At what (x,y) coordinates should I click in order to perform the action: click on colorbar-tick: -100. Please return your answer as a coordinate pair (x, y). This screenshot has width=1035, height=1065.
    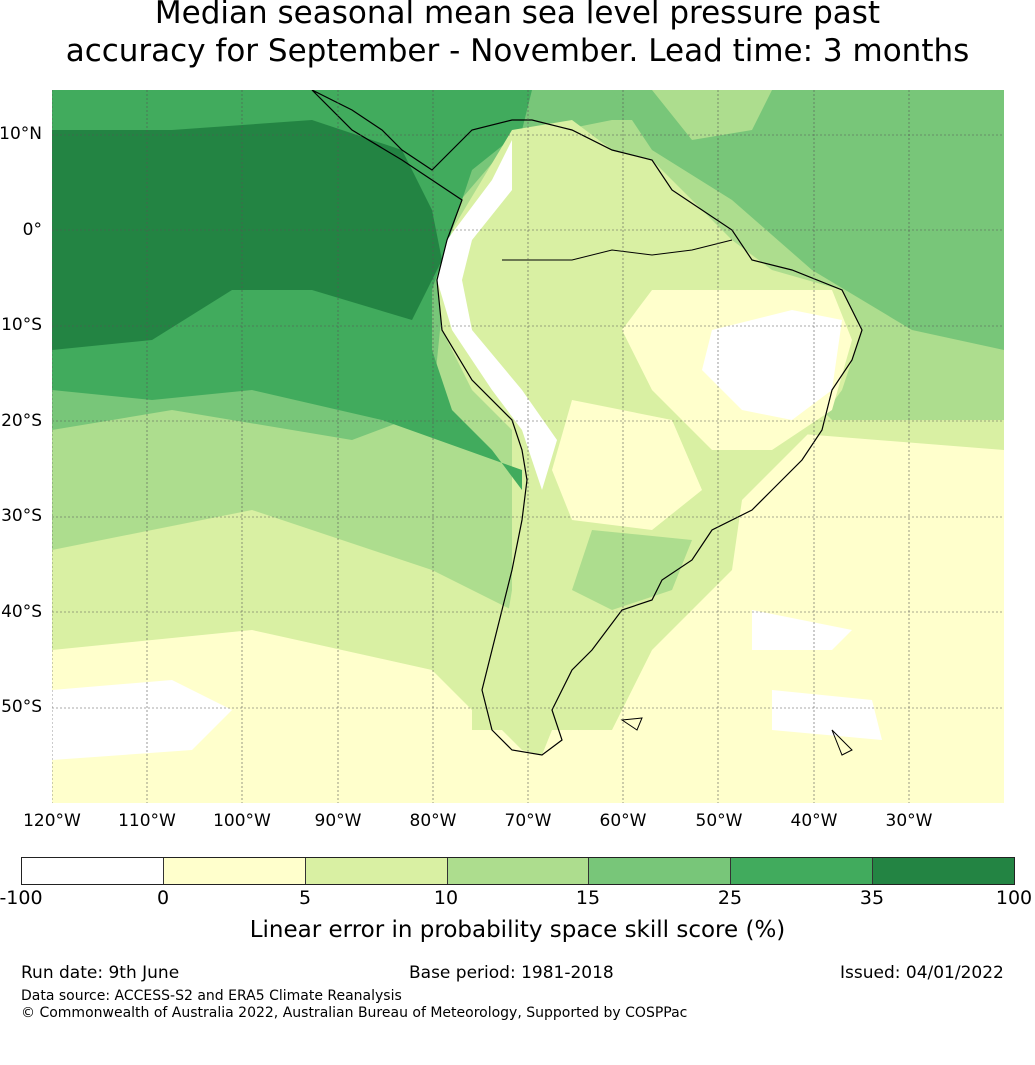
    Looking at the image, I should click on (21, 898).